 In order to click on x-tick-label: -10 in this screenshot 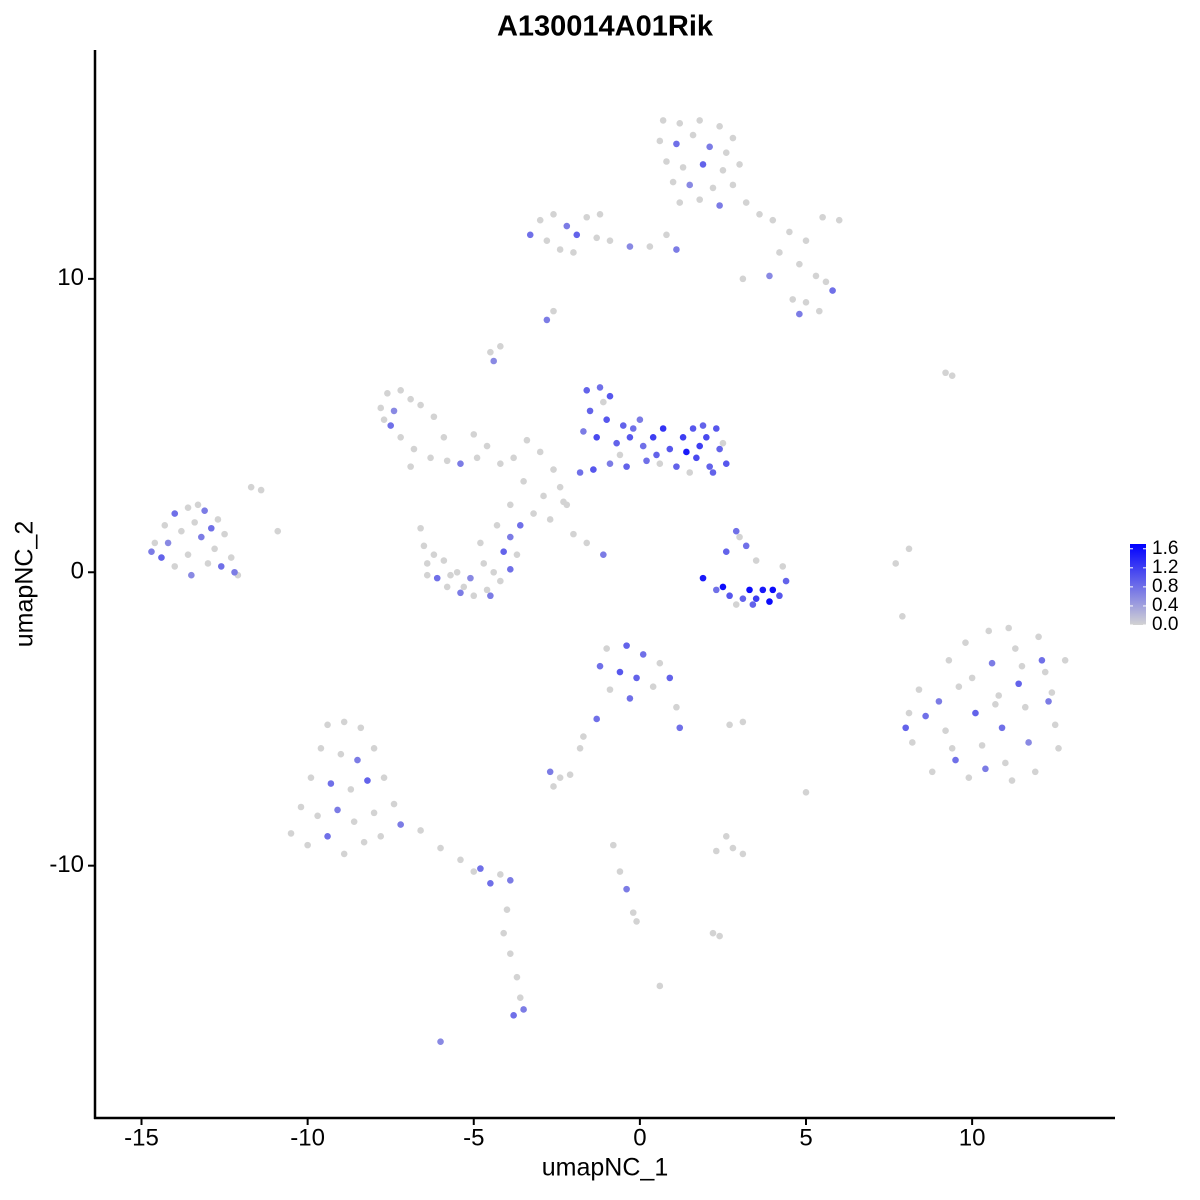, I will do `click(307, 1137)`.